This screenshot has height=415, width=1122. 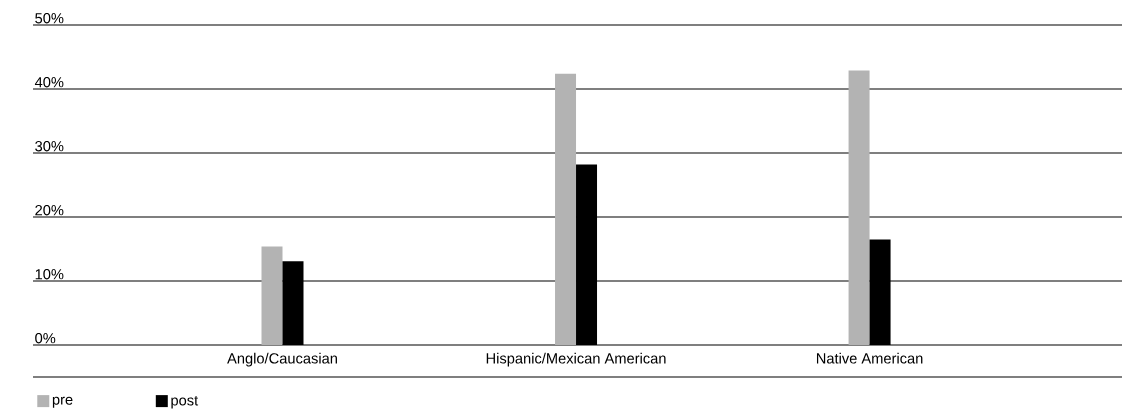 I want to click on y-tick-label: 30%, so click(x=49, y=146).